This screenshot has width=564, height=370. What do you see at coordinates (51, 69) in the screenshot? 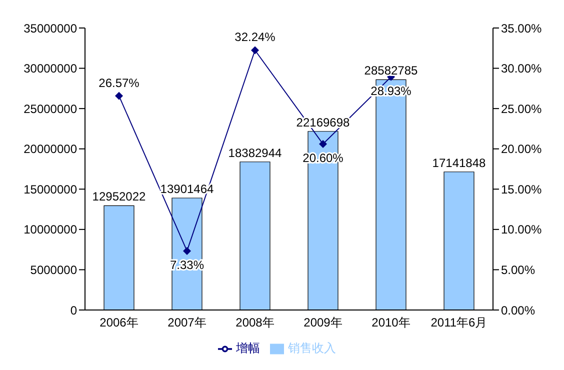
I see `y-tick-label: 30000000` at bounding box center [51, 69].